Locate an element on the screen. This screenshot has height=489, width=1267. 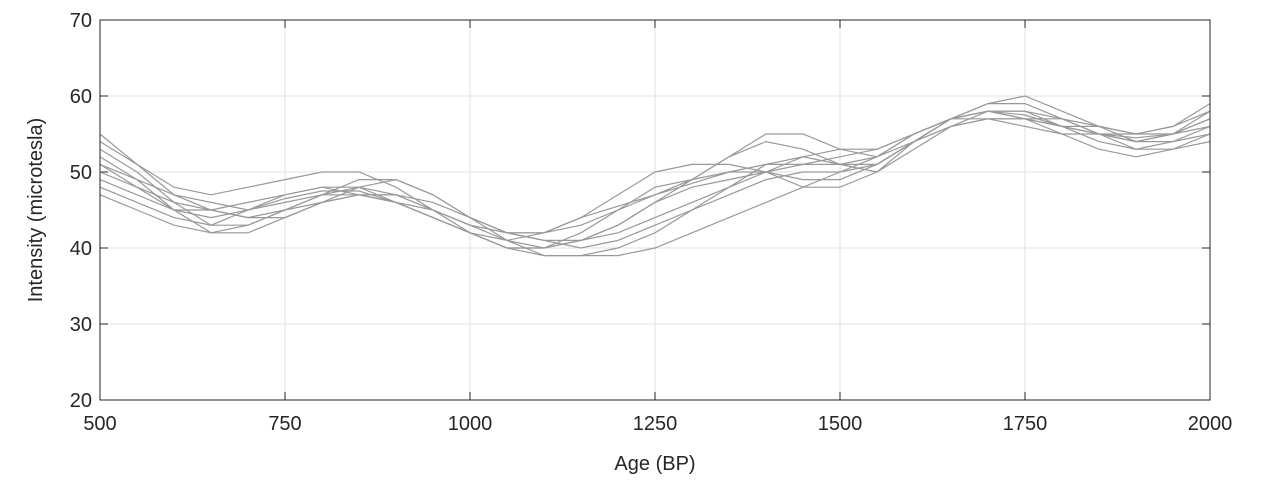
x-tick-label: 500 is located at coordinates (99, 424).